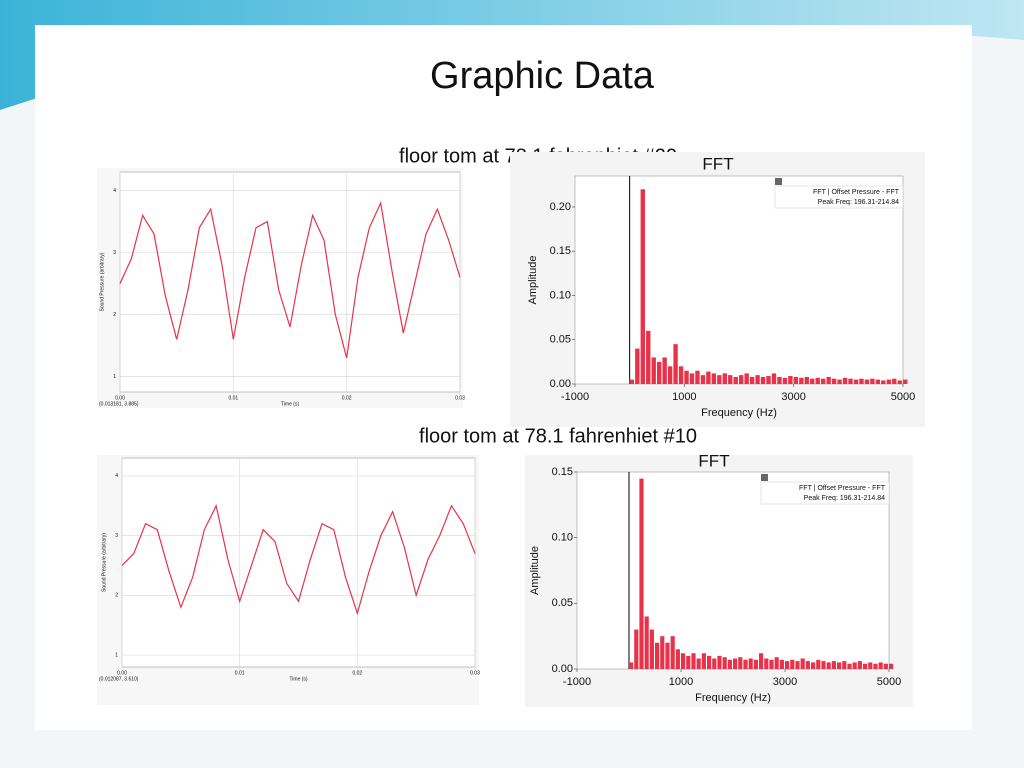 Image resolution: width=1024 pixels, height=768 pixels. What do you see at coordinates (713, 460) in the screenshot?
I see `chart-title: FFT` at bounding box center [713, 460].